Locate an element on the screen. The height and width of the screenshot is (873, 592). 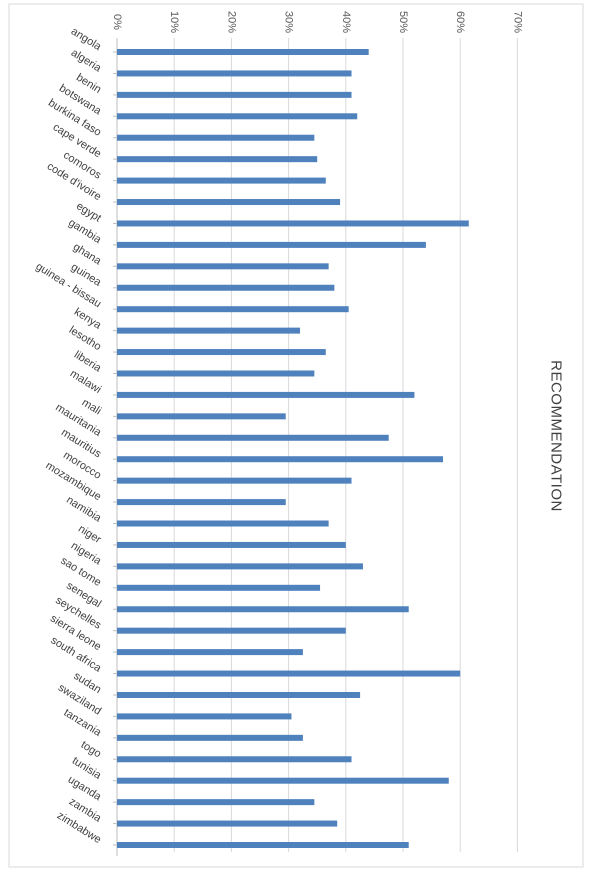
value-tick-label: 60% is located at coordinates (460, 22).